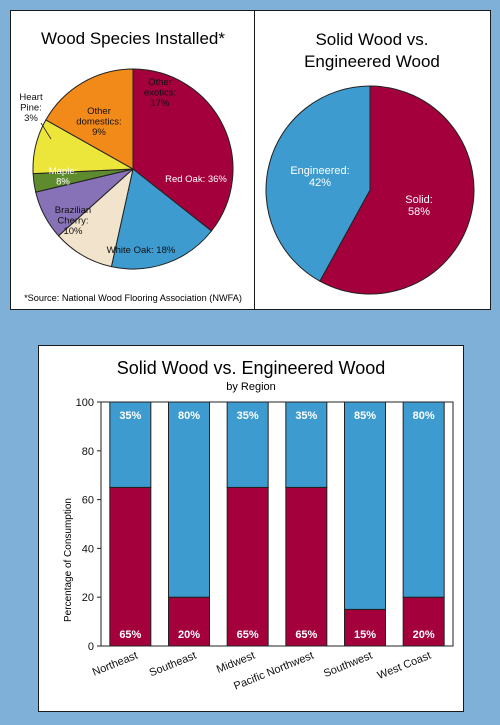 This screenshot has width=500, height=725. What do you see at coordinates (141, 250) in the screenshot?
I see `pie-label-white-oak: White Oak: 18%` at bounding box center [141, 250].